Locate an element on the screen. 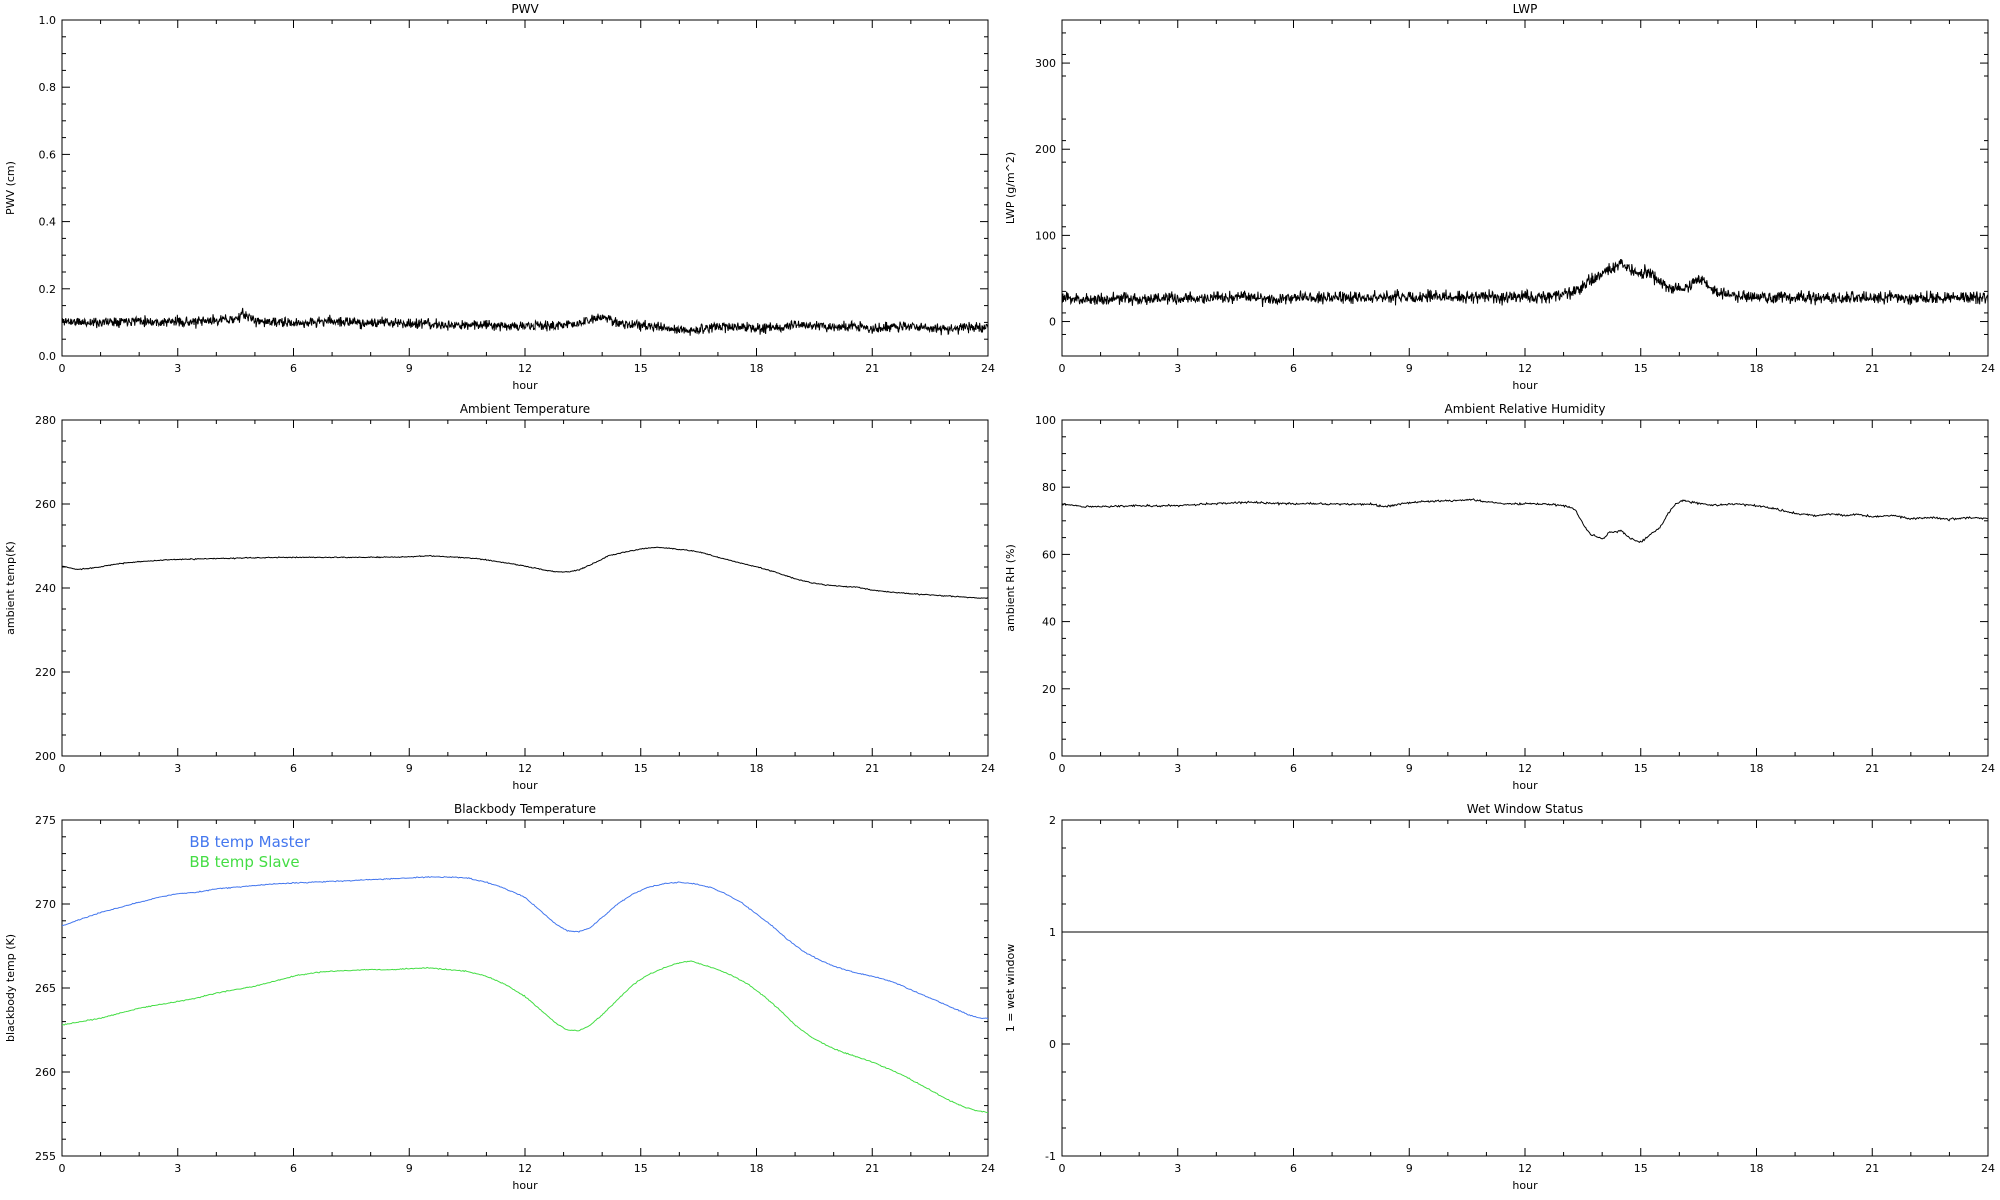 This screenshot has width=2000, height=1200. y-tick-label: -1 is located at coordinates (1050, 1156).